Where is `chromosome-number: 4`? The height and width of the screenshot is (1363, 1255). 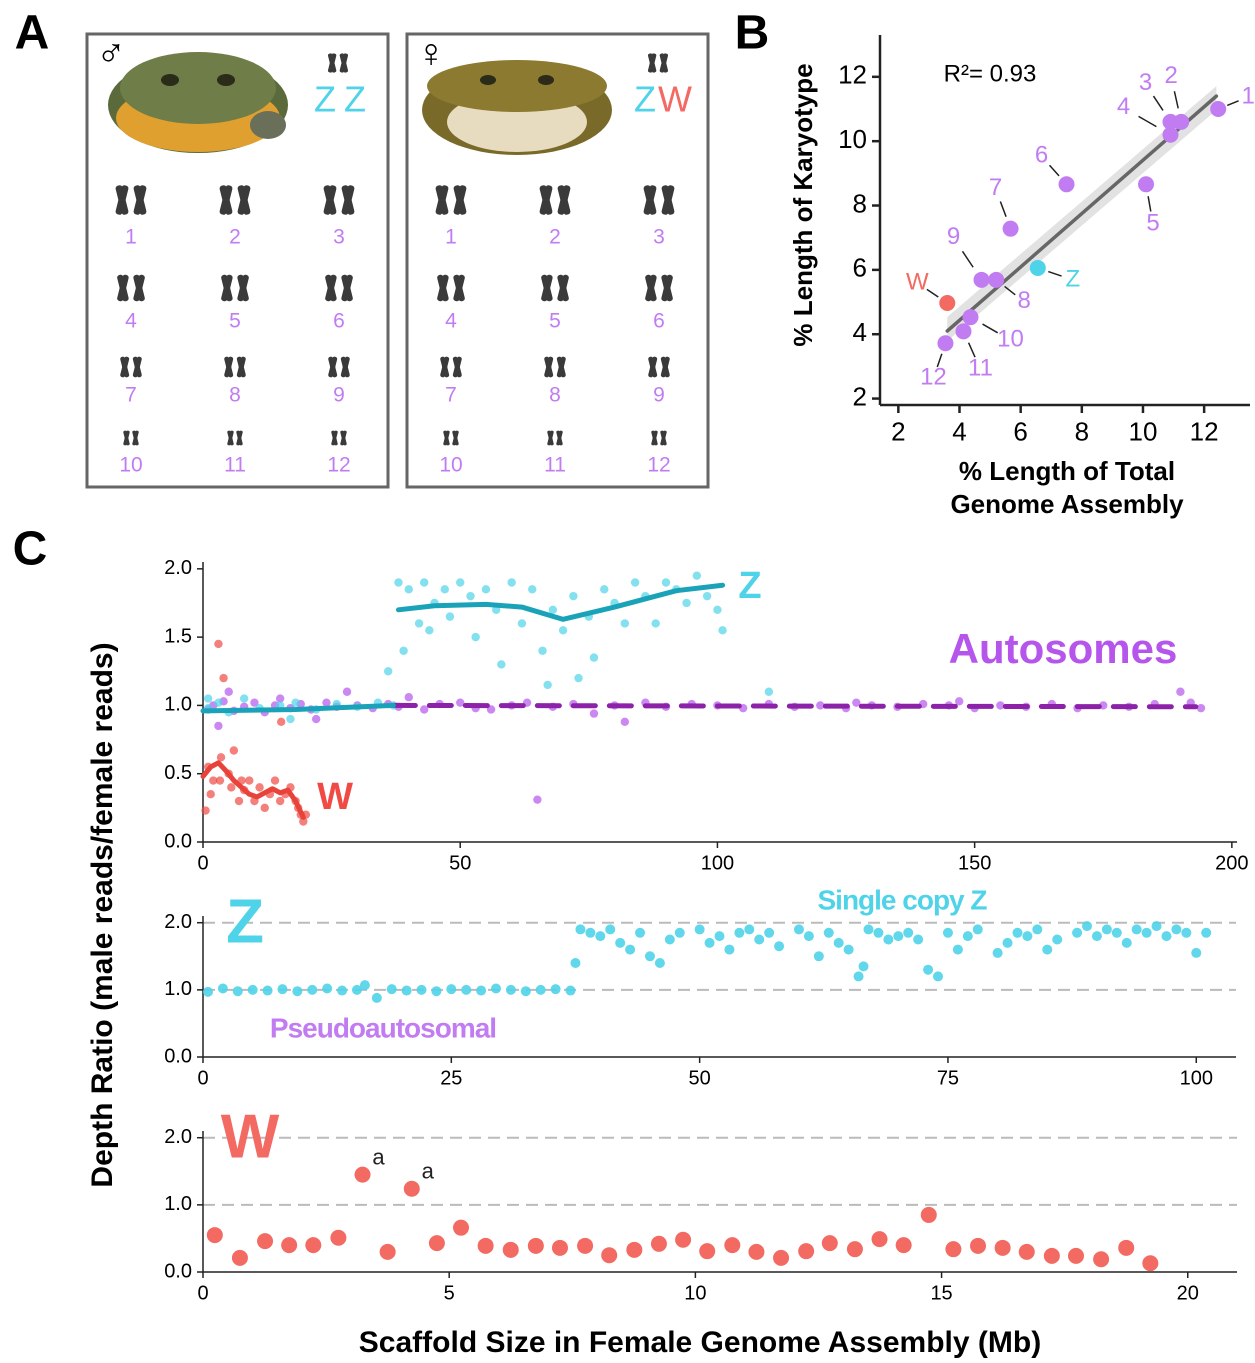 chromosome-number: 4 is located at coordinates (451, 321).